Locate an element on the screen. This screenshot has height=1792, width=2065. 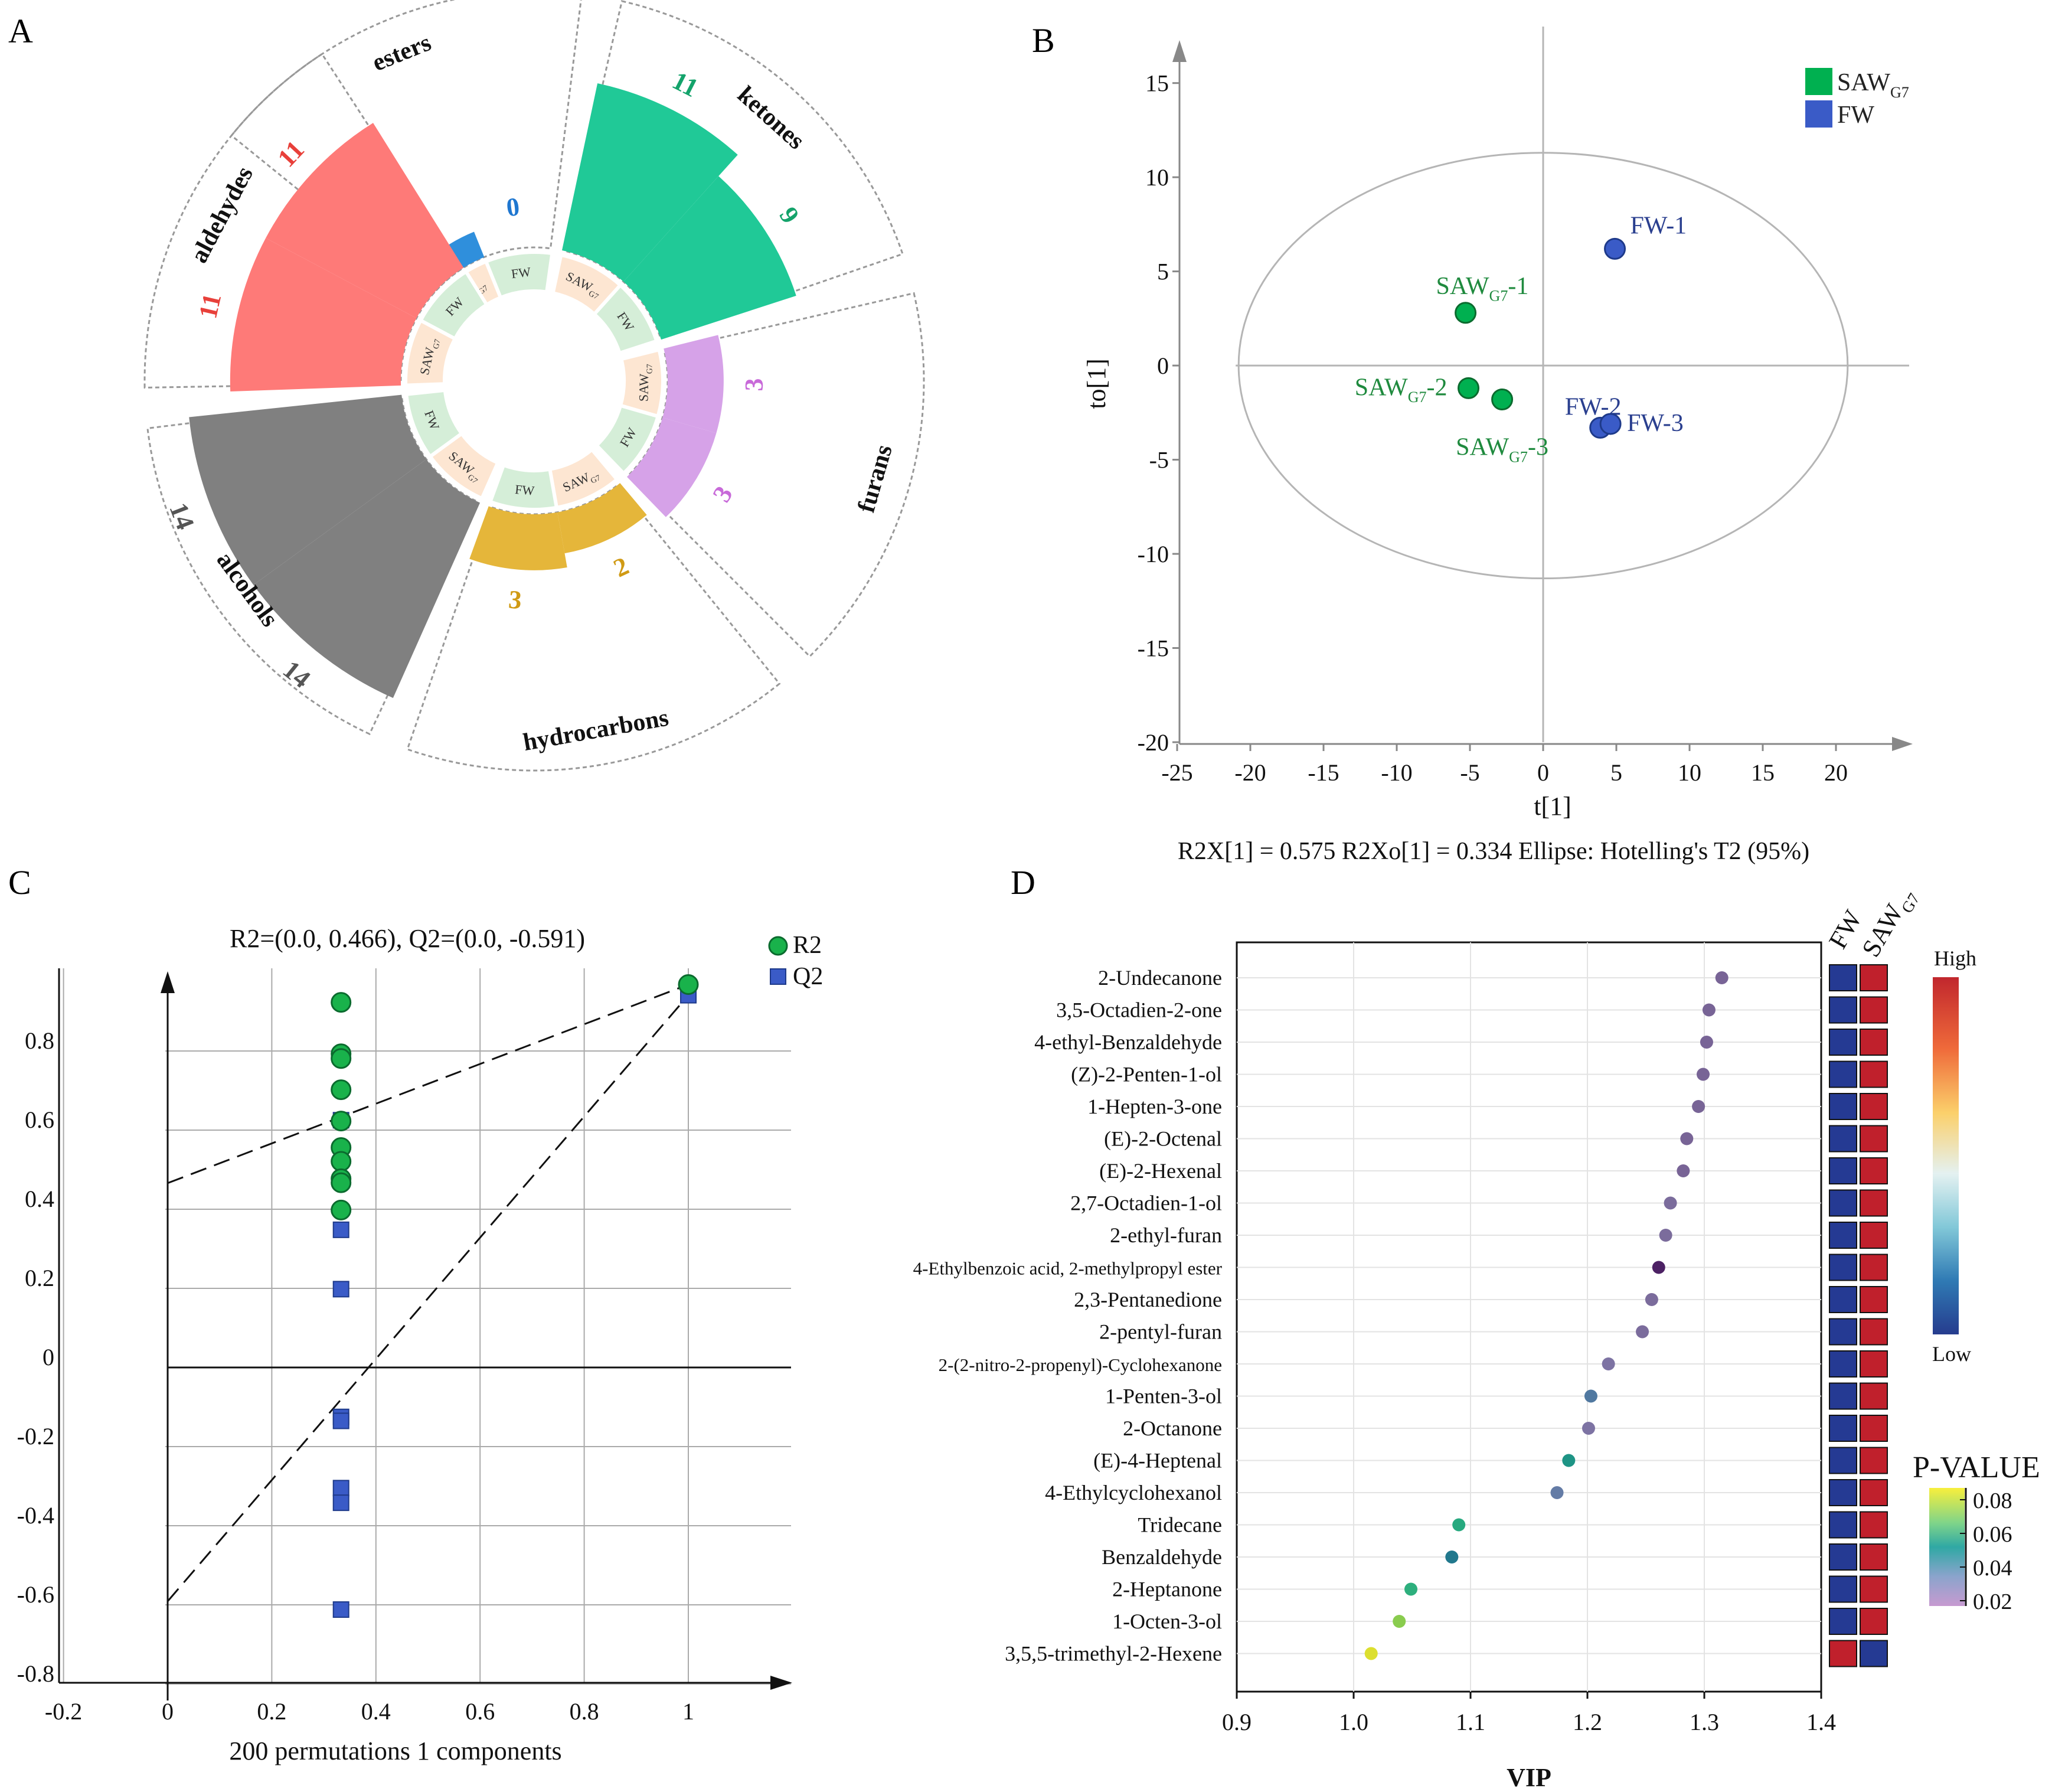
legend-swatch-saw is located at coordinates (1819, 81).